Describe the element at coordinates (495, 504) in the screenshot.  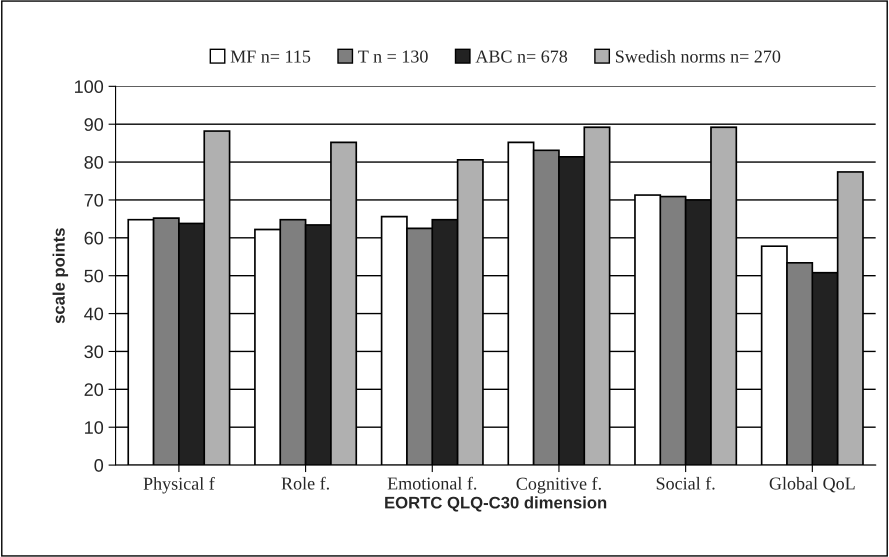
I see `x-axis-title: EORTC QLQ-C30 dimension` at that location.